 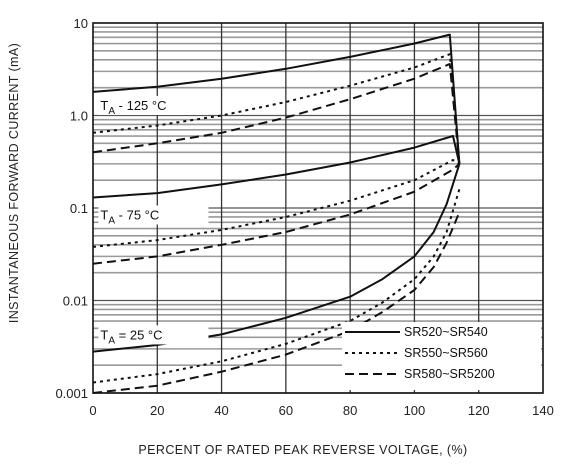 What do you see at coordinates (446, 353) in the screenshot?
I see `legend-label: SR550~SR560` at bounding box center [446, 353].